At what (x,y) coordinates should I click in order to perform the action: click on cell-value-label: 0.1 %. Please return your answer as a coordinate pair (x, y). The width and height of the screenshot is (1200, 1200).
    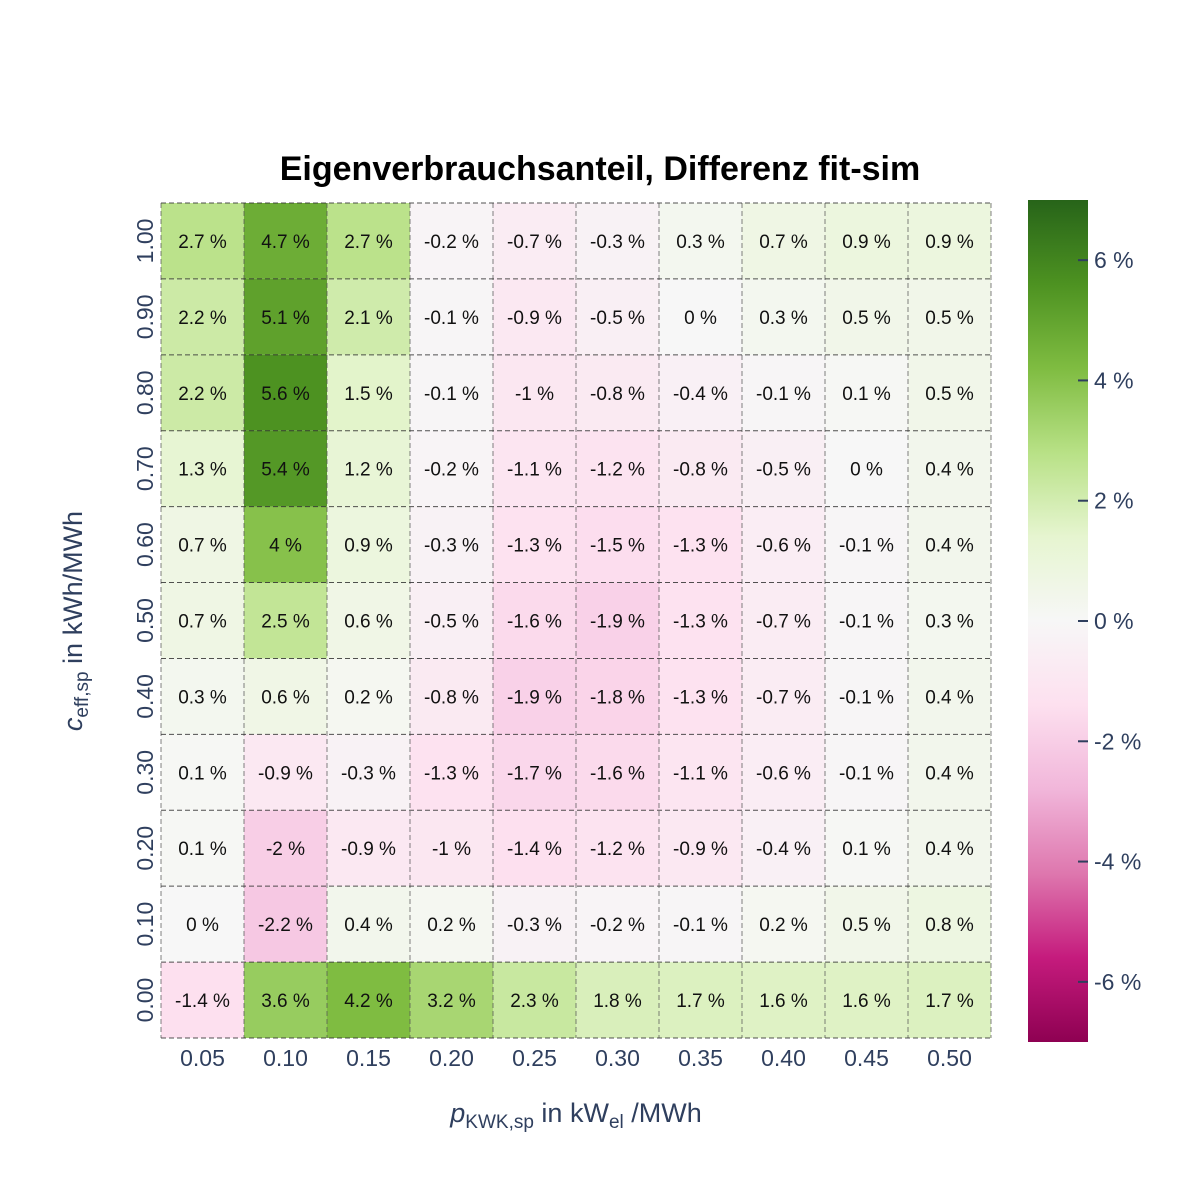
    Looking at the image, I should click on (202, 849).